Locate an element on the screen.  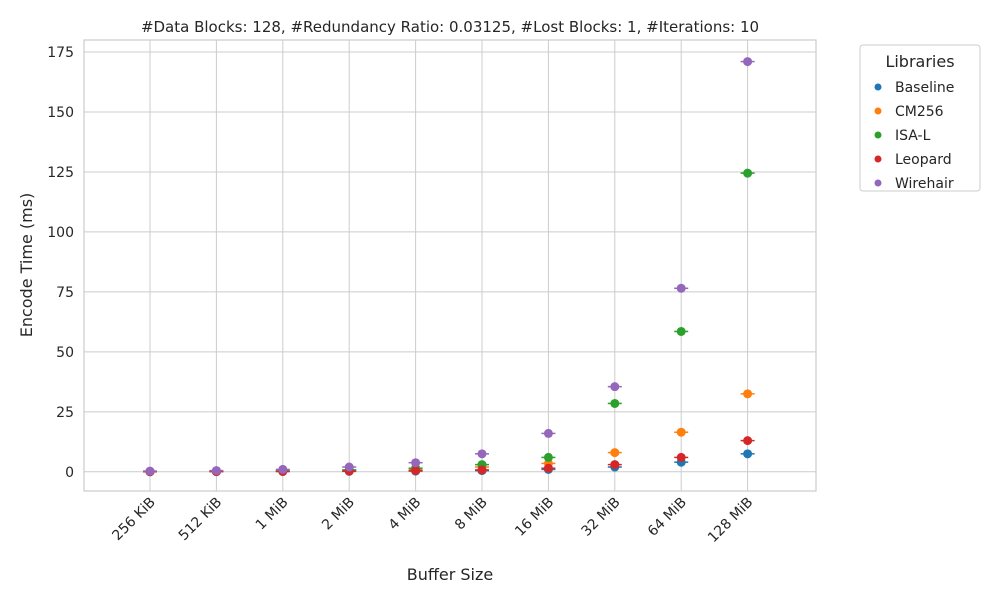
x-tick-label: 256 KiB is located at coordinates (133, 519).